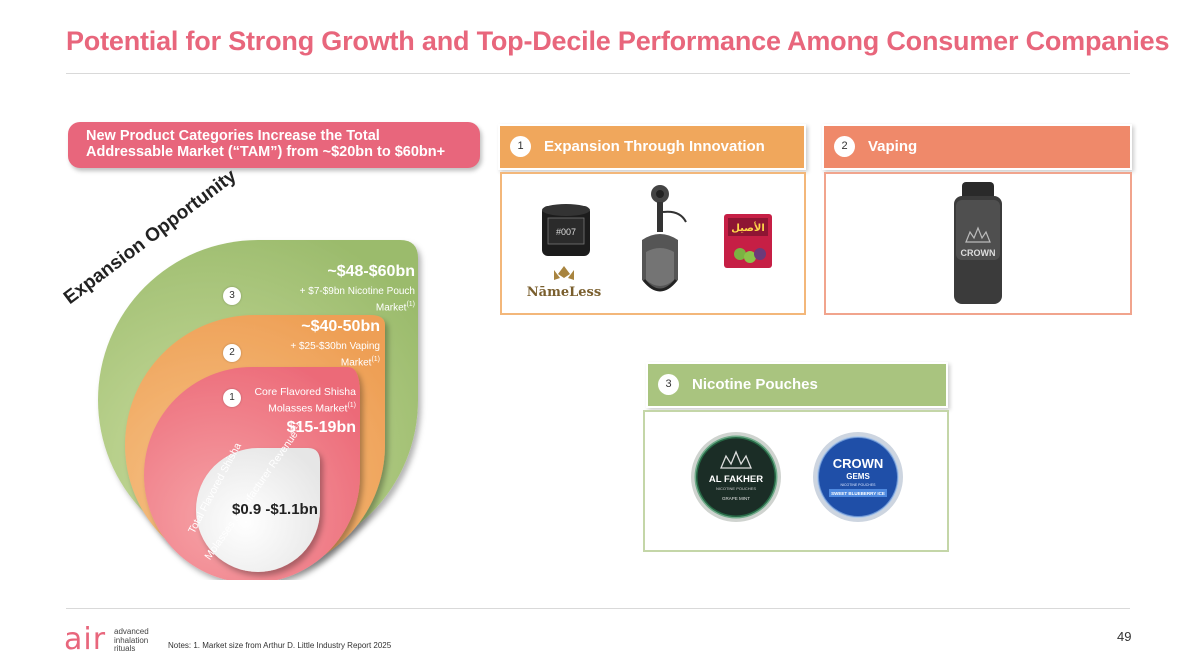 The width and height of the screenshot is (1196, 672). I want to click on tin2-brand: CROWN, so click(858, 463).